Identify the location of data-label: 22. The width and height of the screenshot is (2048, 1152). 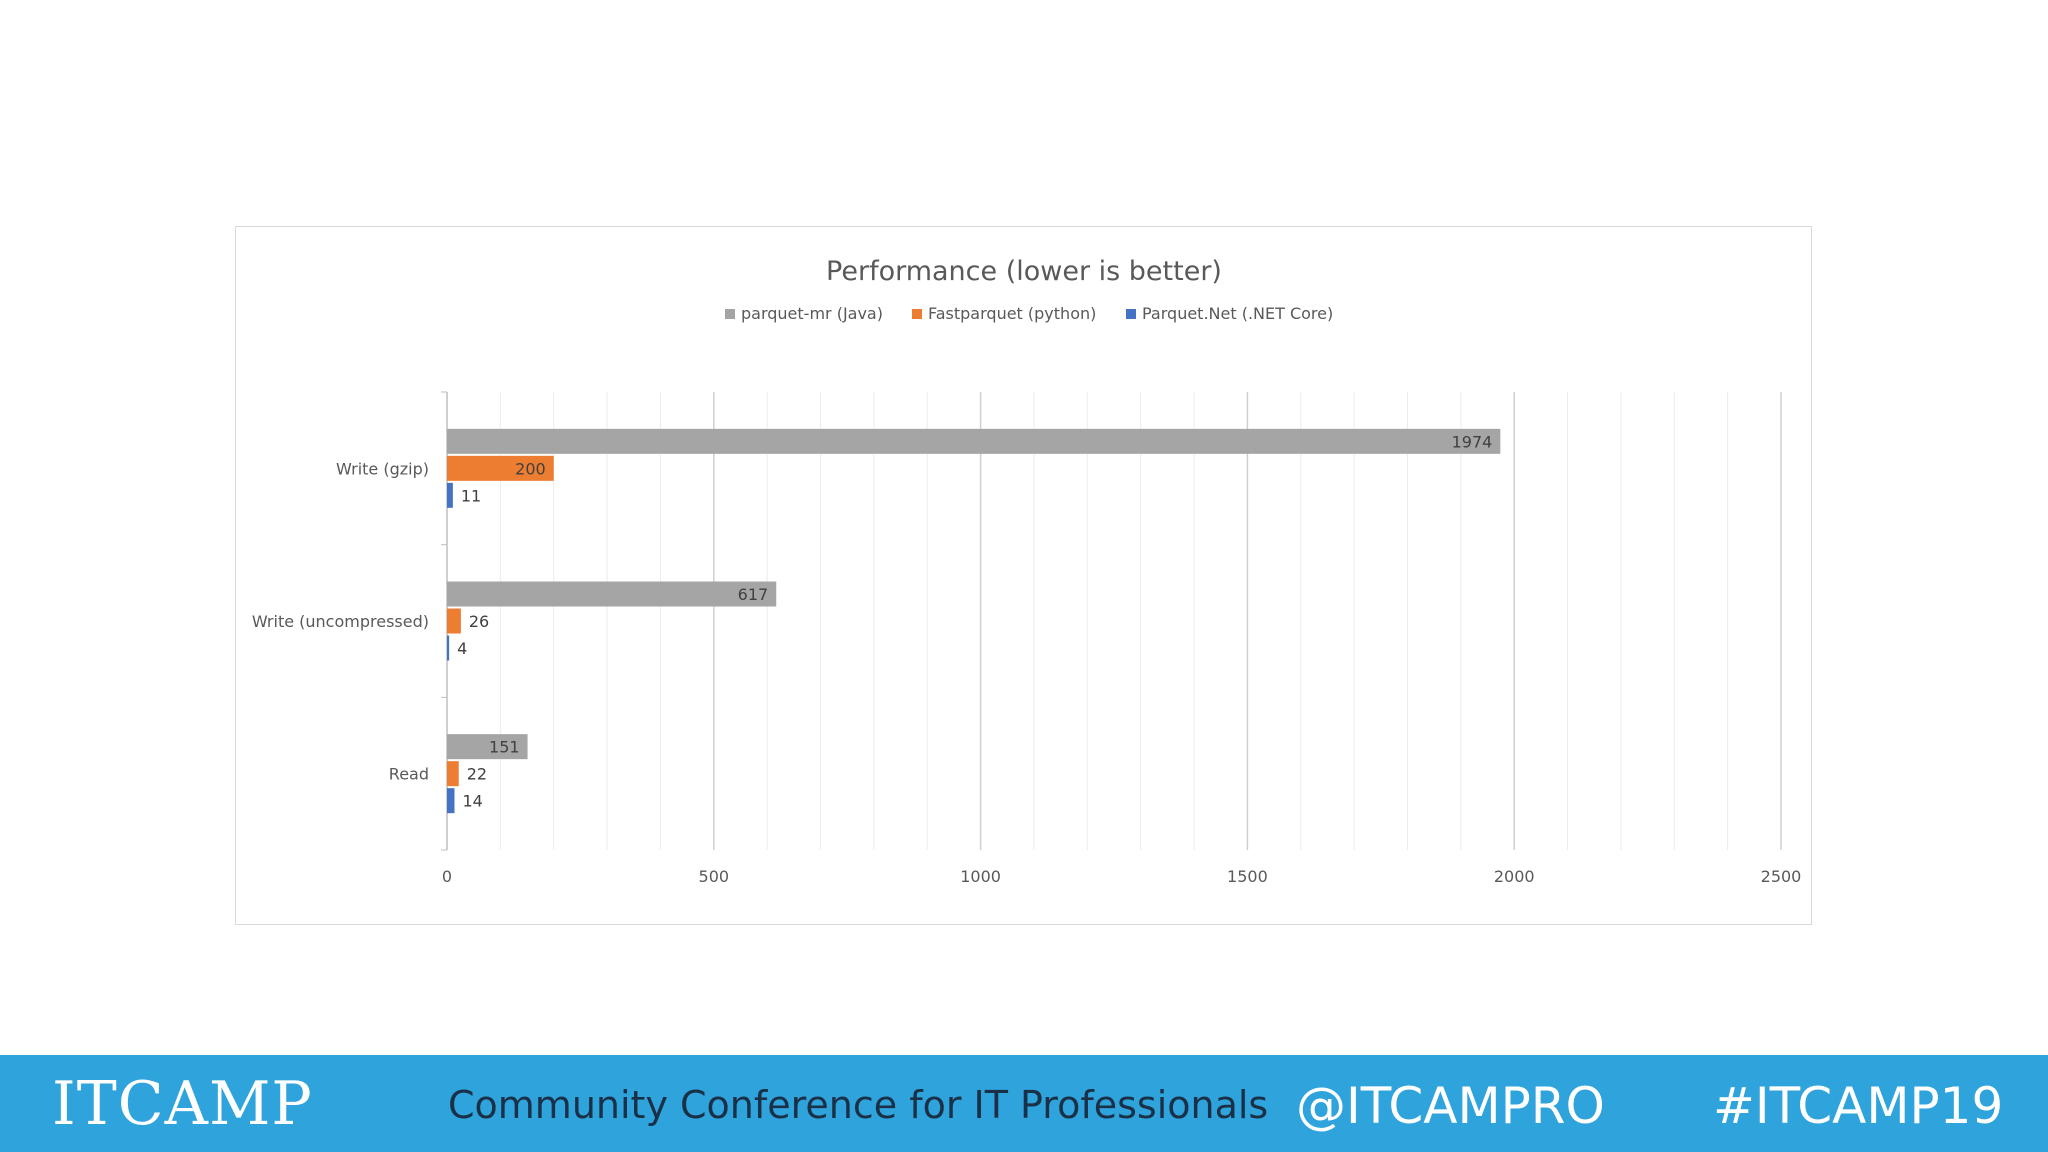
(477, 774).